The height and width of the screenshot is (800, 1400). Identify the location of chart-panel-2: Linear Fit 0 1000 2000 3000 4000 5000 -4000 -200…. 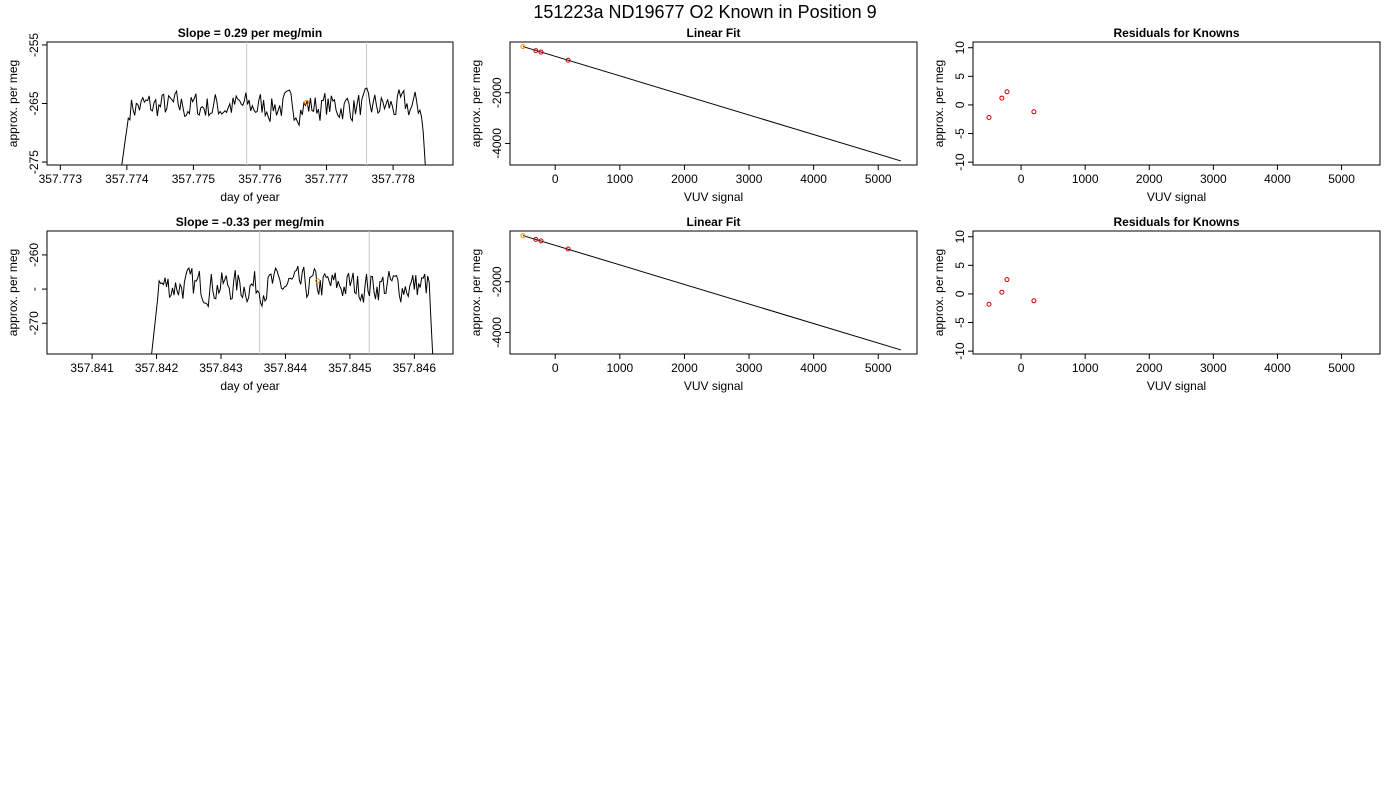
(693, 115).